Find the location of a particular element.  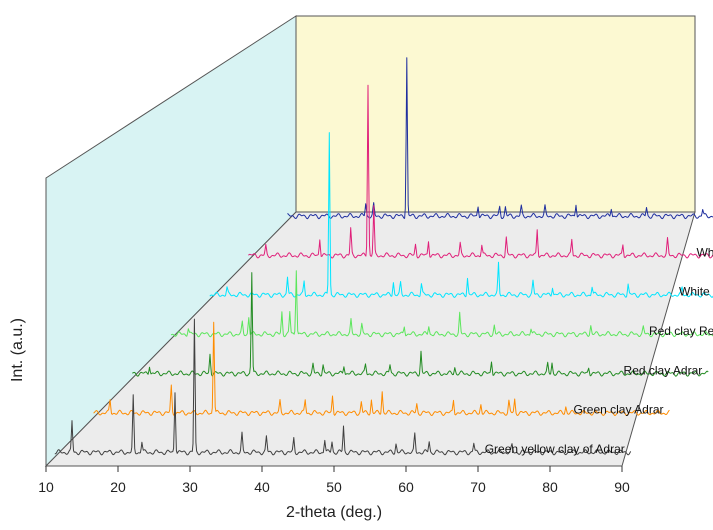

x-tick-label: 10 is located at coordinates (46, 487).